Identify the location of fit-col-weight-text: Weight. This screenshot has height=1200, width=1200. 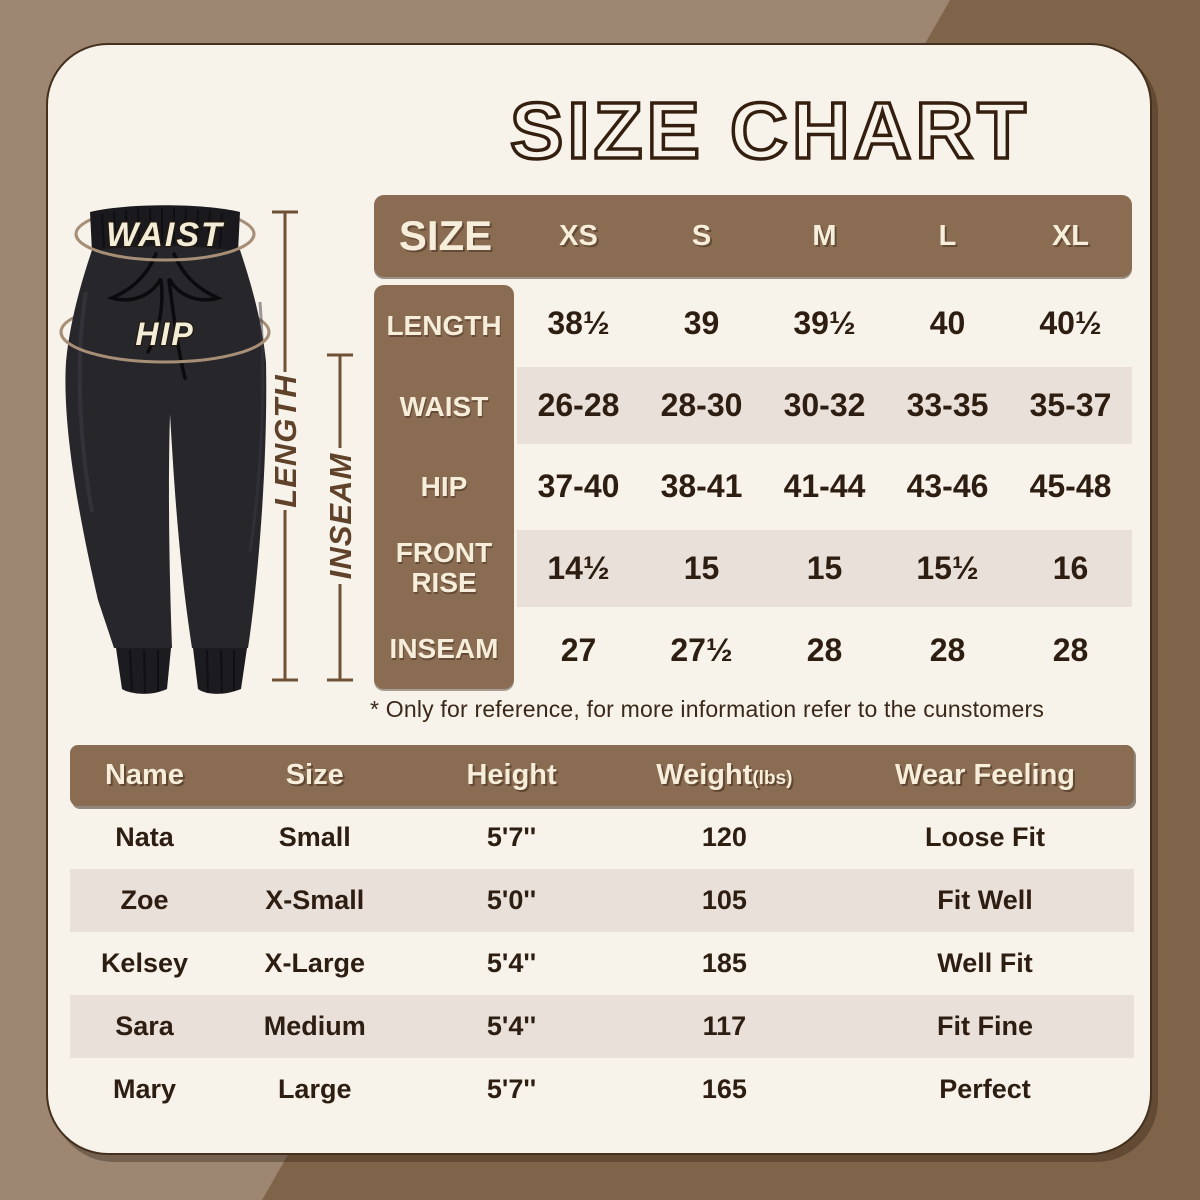
(704, 775).